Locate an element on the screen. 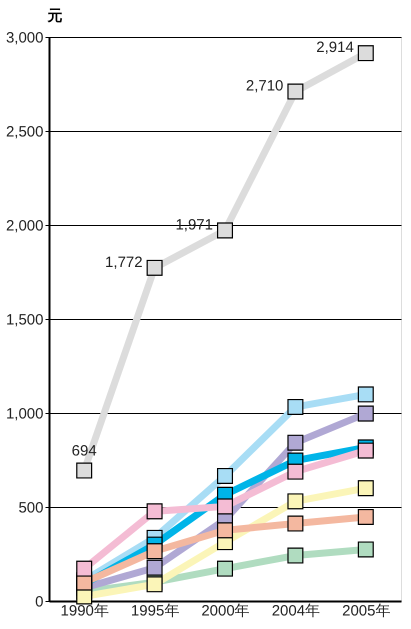  y-tick-label: 3,000 is located at coordinates (25, 38).